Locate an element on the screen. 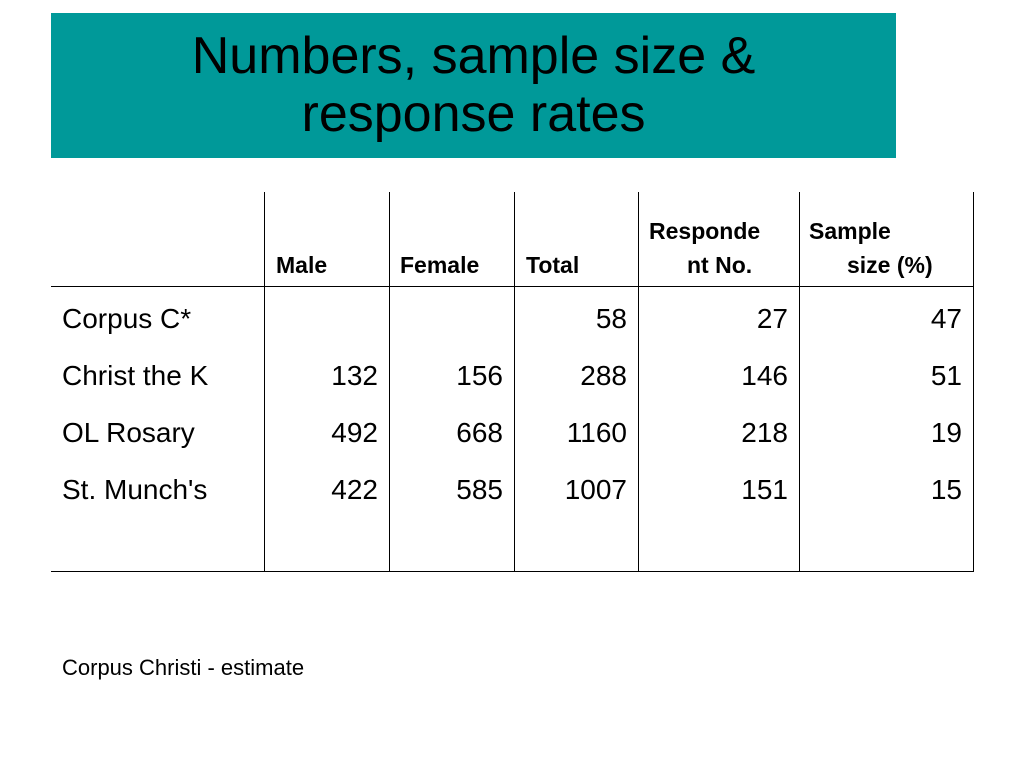 Image resolution: width=1024 pixels, height=768 pixels. cell-male: 132 is located at coordinates (354, 375).